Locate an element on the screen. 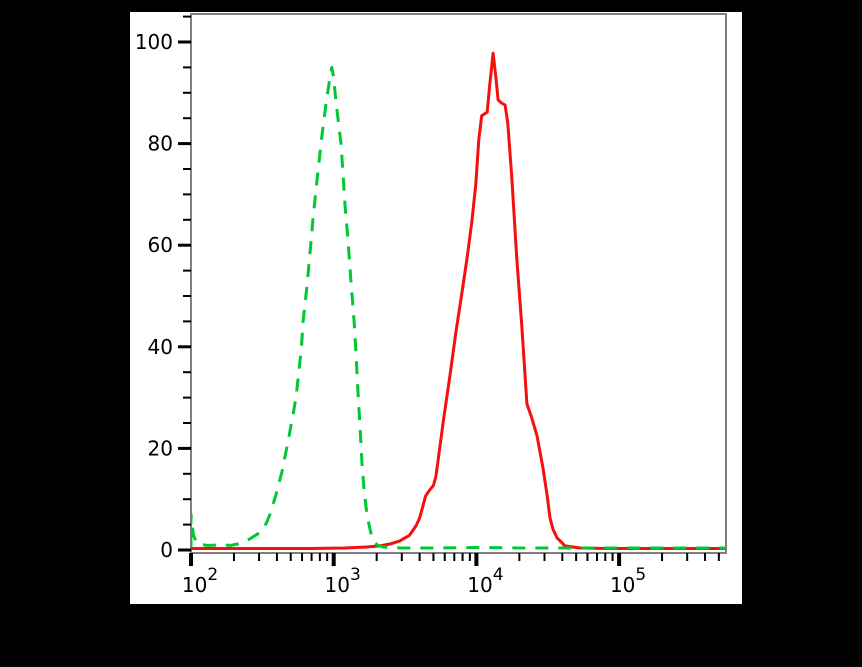  x-tick-label: 10⁵ is located at coordinates (628, 581).